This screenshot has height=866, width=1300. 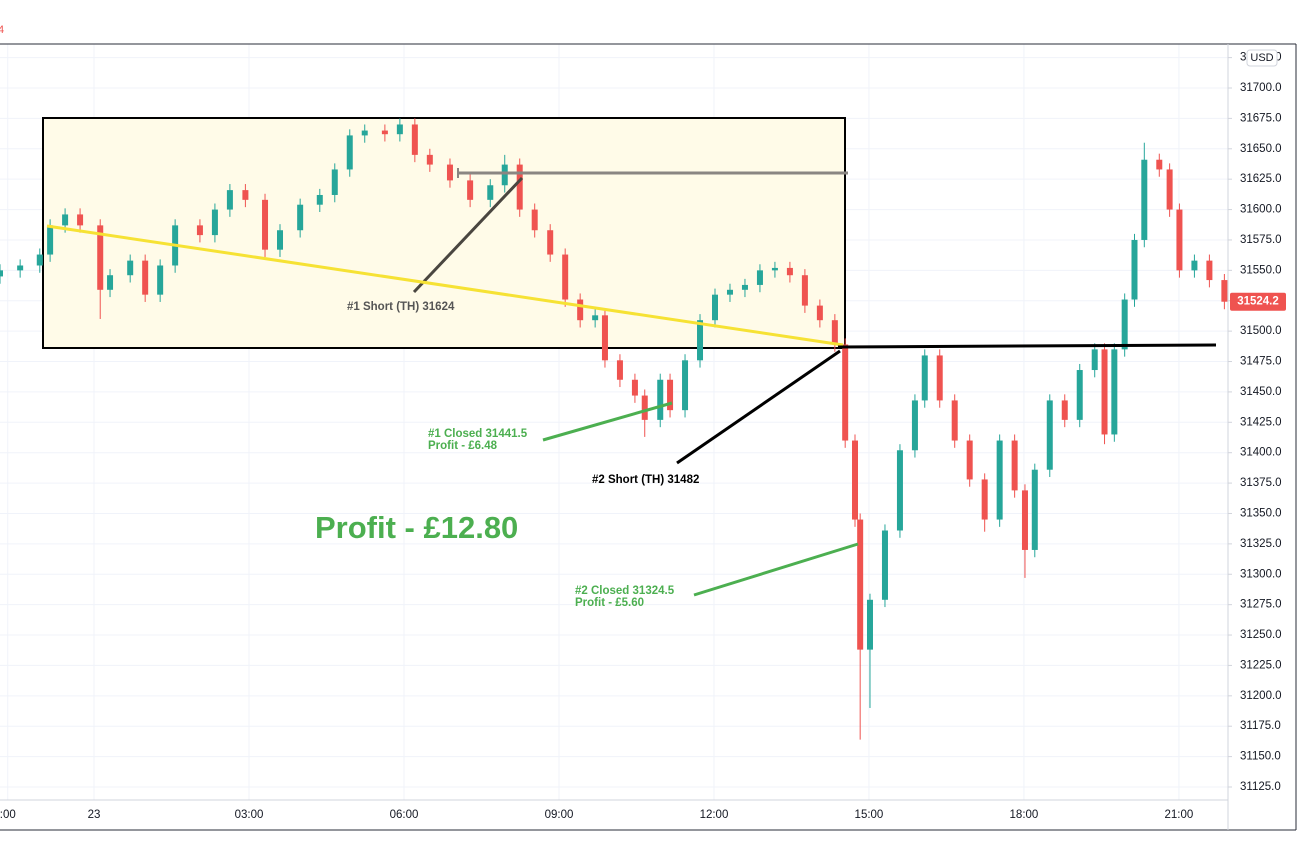 What do you see at coordinates (1261, 362) in the screenshot?
I see `y-tick-label: 31475.0` at bounding box center [1261, 362].